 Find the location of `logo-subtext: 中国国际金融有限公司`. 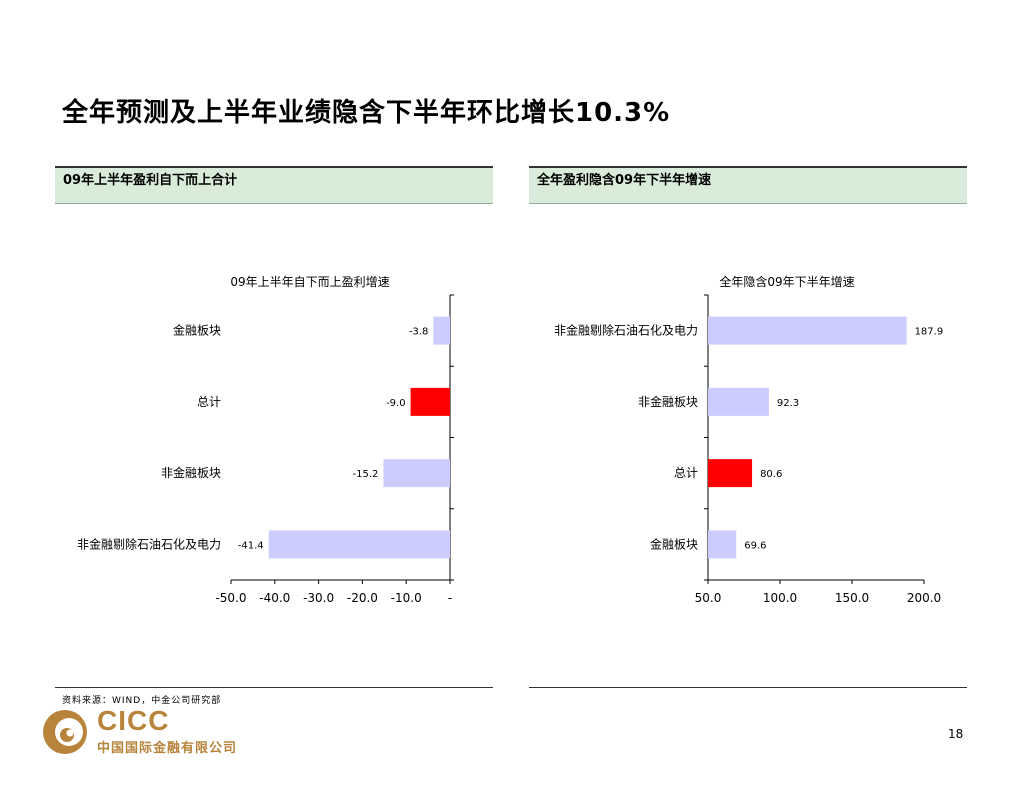

logo-subtext: 中国国际金融有限公司 is located at coordinates (167, 748).